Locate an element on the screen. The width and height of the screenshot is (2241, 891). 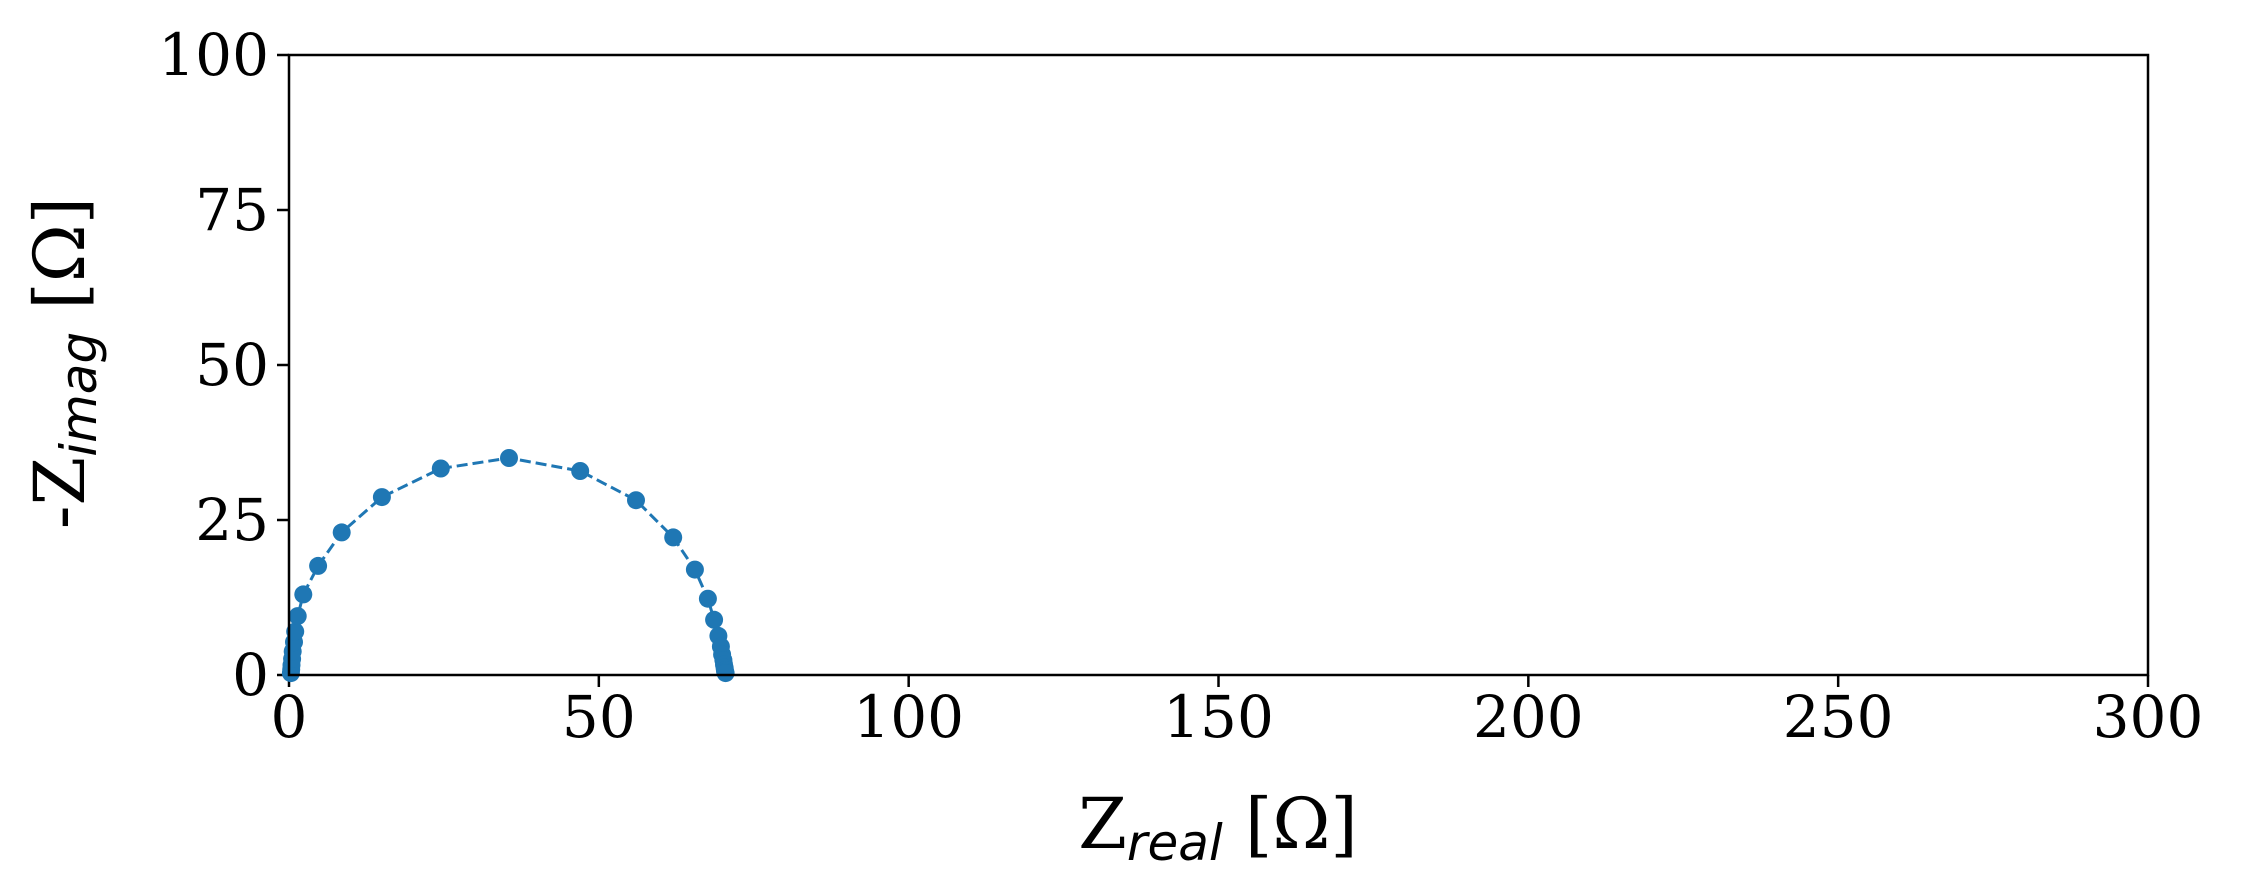
x-tick-label: 150 is located at coordinates (1218, 717).